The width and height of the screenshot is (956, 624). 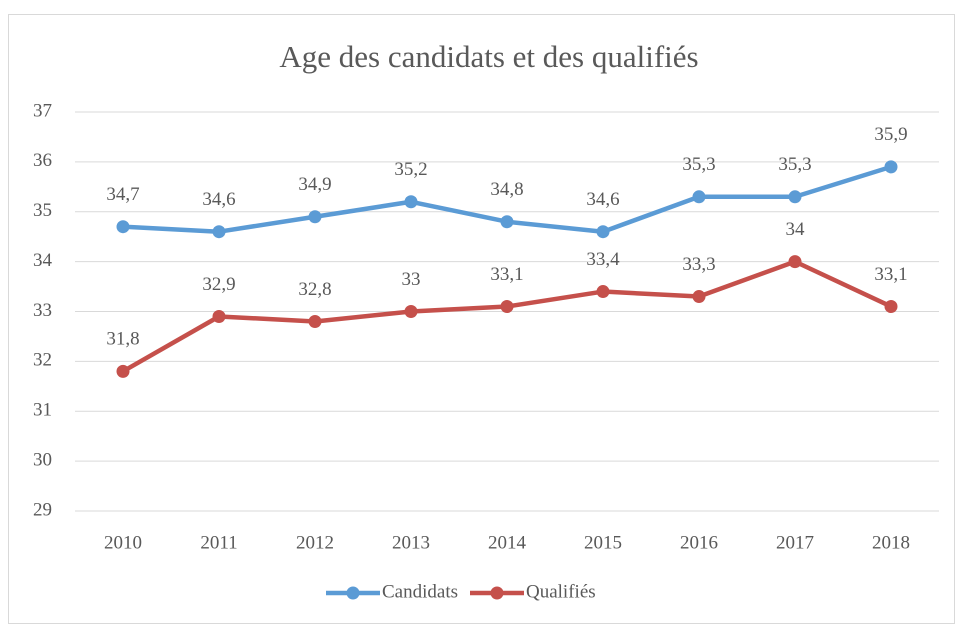 What do you see at coordinates (42, 160) in the screenshot?
I see `y-tick-label: 36` at bounding box center [42, 160].